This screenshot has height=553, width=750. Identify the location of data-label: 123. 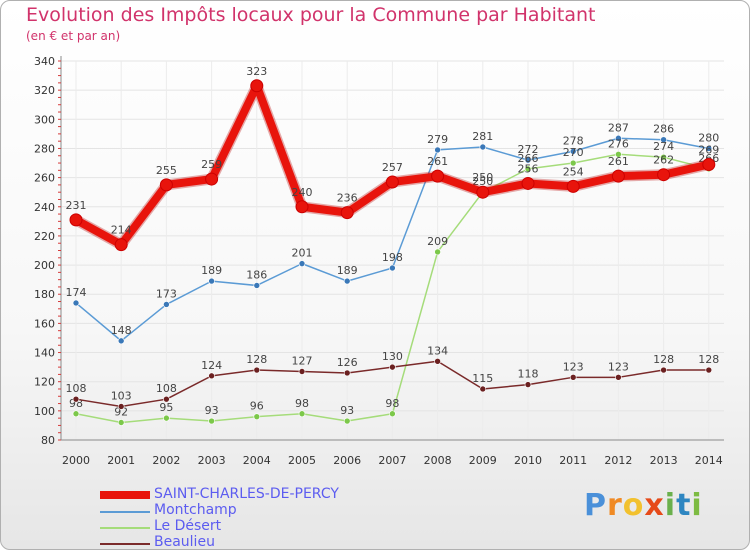
(573, 366).